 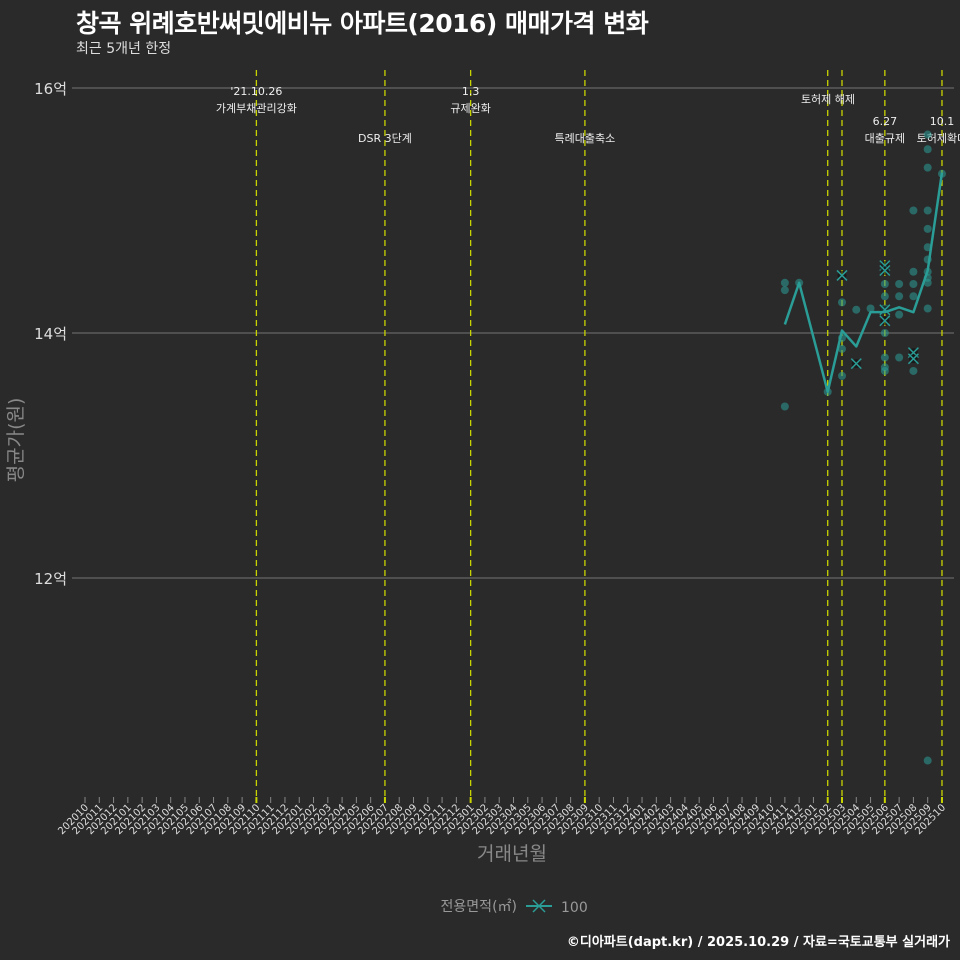 I want to click on chart-subtitle: 최근 5개년 한정, so click(x=124, y=49).